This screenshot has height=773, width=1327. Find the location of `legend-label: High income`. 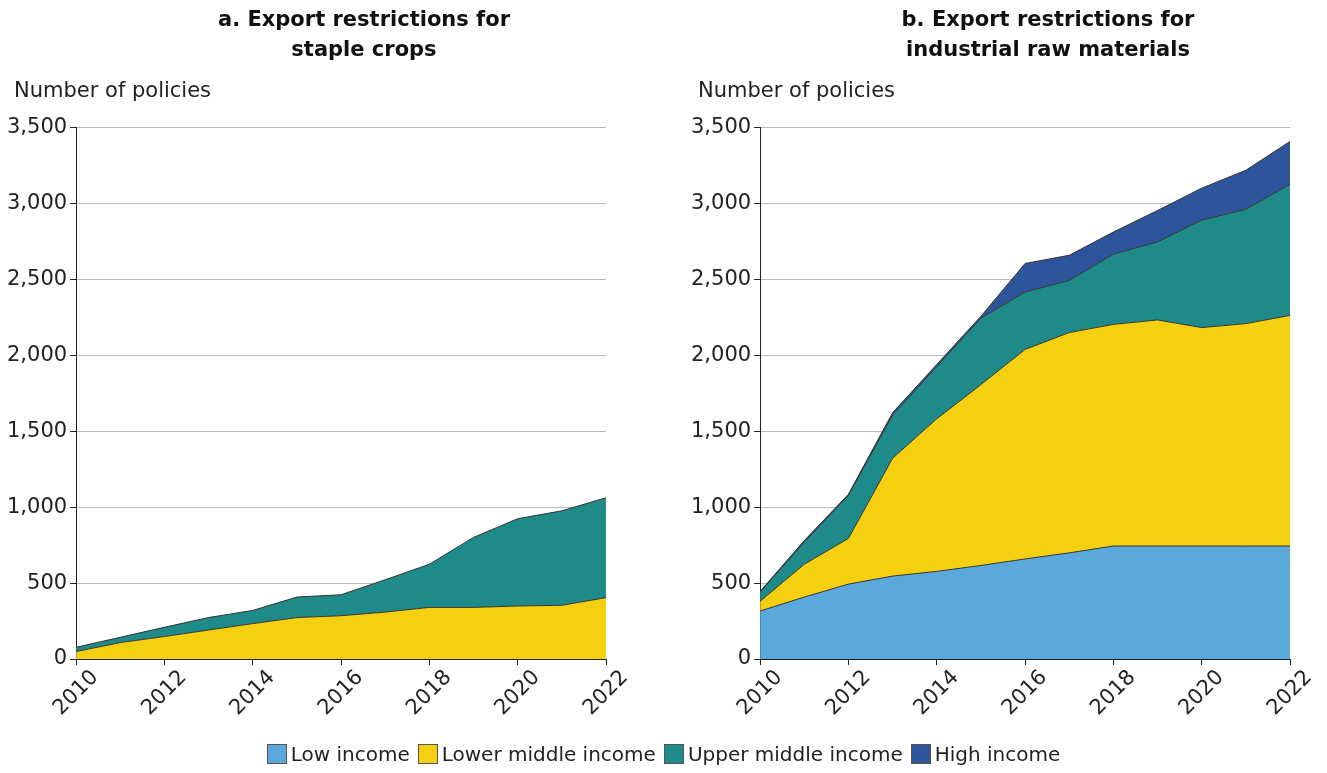

legend-label: High income is located at coordinates (997, 754).